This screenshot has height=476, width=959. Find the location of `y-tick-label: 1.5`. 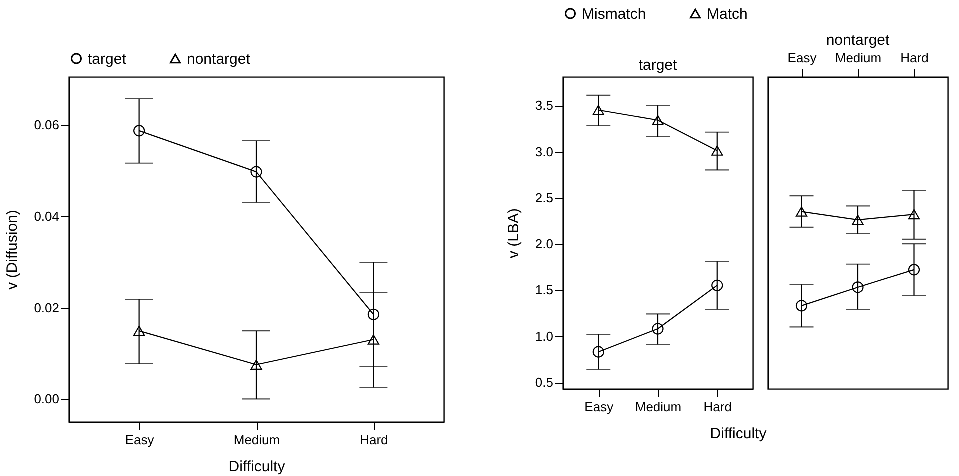

y-tick-label: 1.5 is located at coordinates (544, 290).